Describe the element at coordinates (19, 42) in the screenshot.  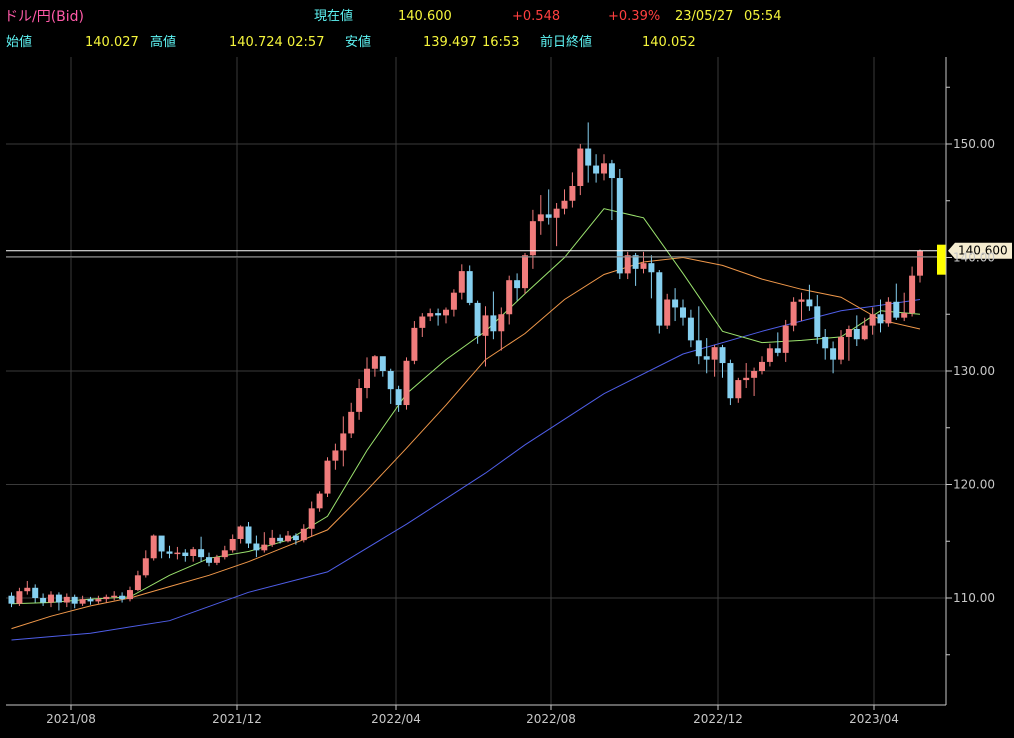
I see `open-label: 始値` at that location.